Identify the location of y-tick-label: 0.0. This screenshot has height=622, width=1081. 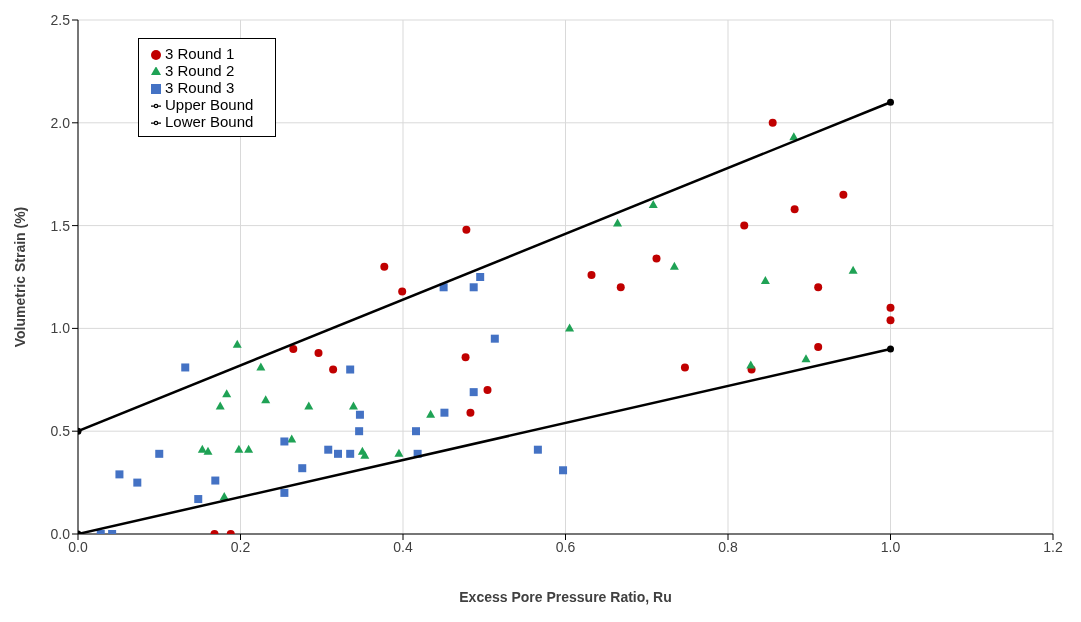
(60, 533).